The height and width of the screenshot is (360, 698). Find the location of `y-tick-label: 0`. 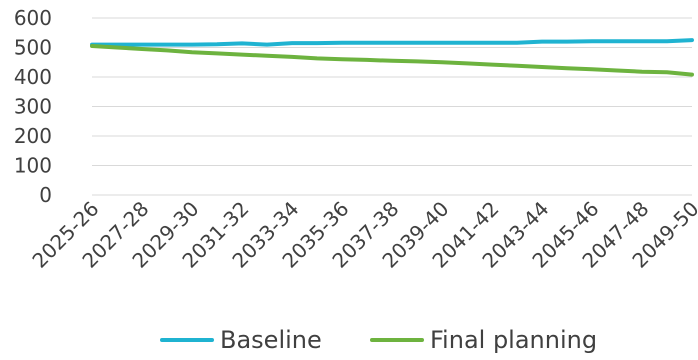

y-tick-label: 0 is located at coordinates (45, 195).